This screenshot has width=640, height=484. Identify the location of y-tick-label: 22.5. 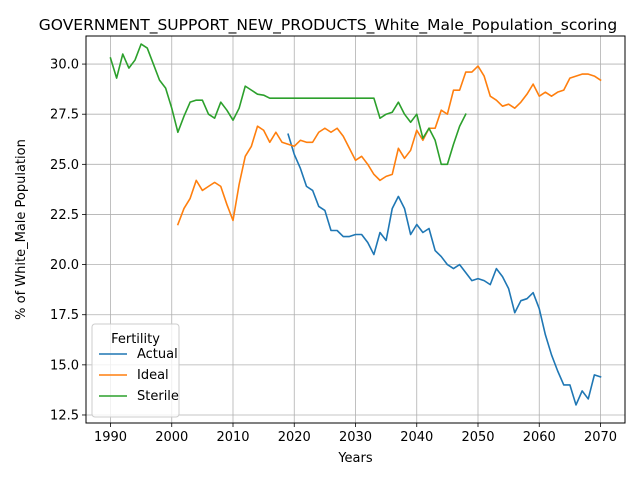
(64, 215).